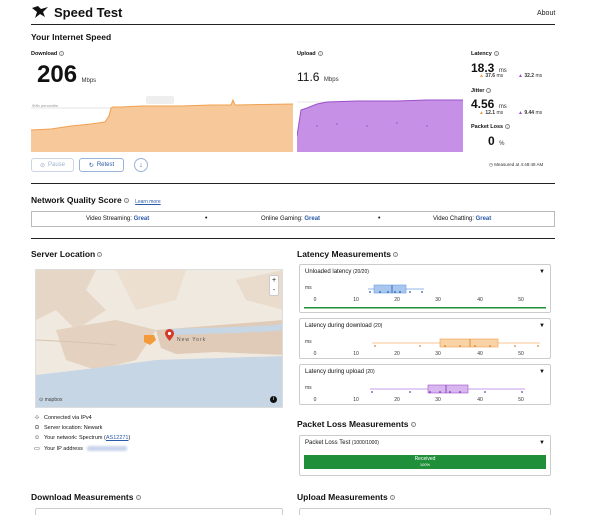  I want to click on server-location-title: Server Location i, so click(67, 254).